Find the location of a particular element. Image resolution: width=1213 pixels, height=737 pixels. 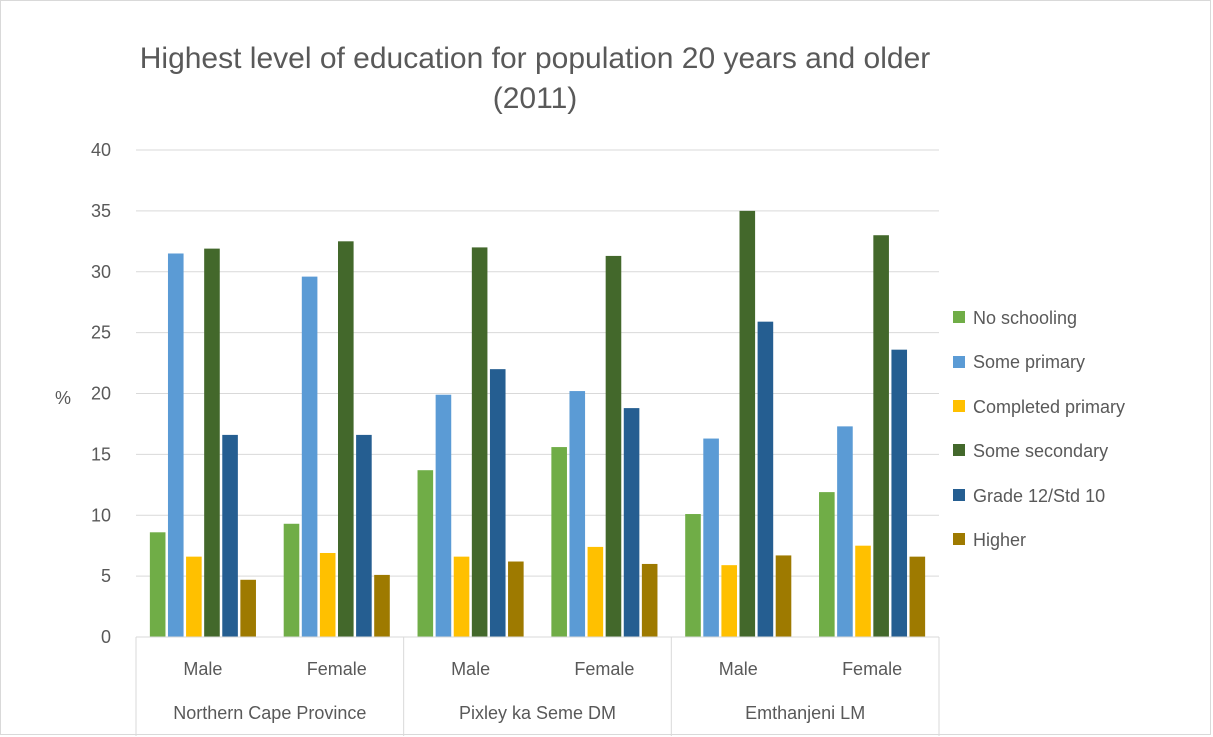

legend-item: Grade 12/Std 10 is located at coordinates (1039, 496).